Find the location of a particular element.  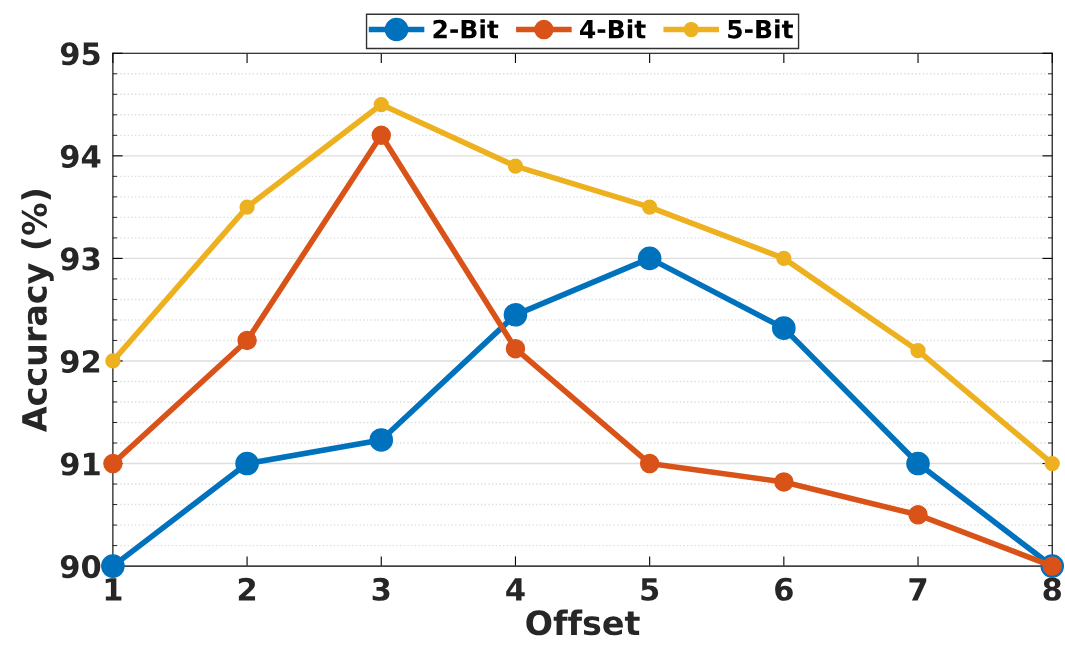

x-tick-label: 3 is located at coordinates (381, 589).